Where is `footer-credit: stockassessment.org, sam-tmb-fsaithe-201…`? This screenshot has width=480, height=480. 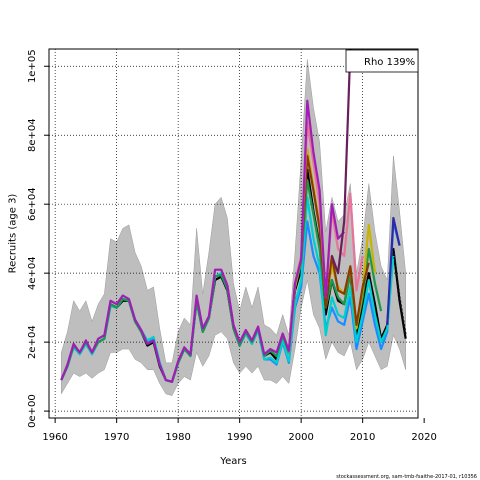 footer-credit: stockassessment.org, sam-tmb-fsaithe-201… is located at coordinates (406, 477).